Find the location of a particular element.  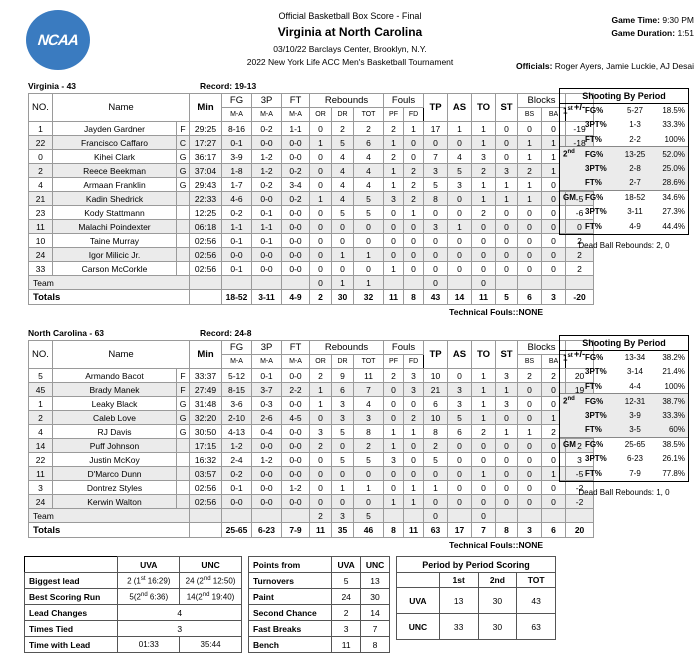

cell-3p: 2-6 is located at coordinates (266, 417).